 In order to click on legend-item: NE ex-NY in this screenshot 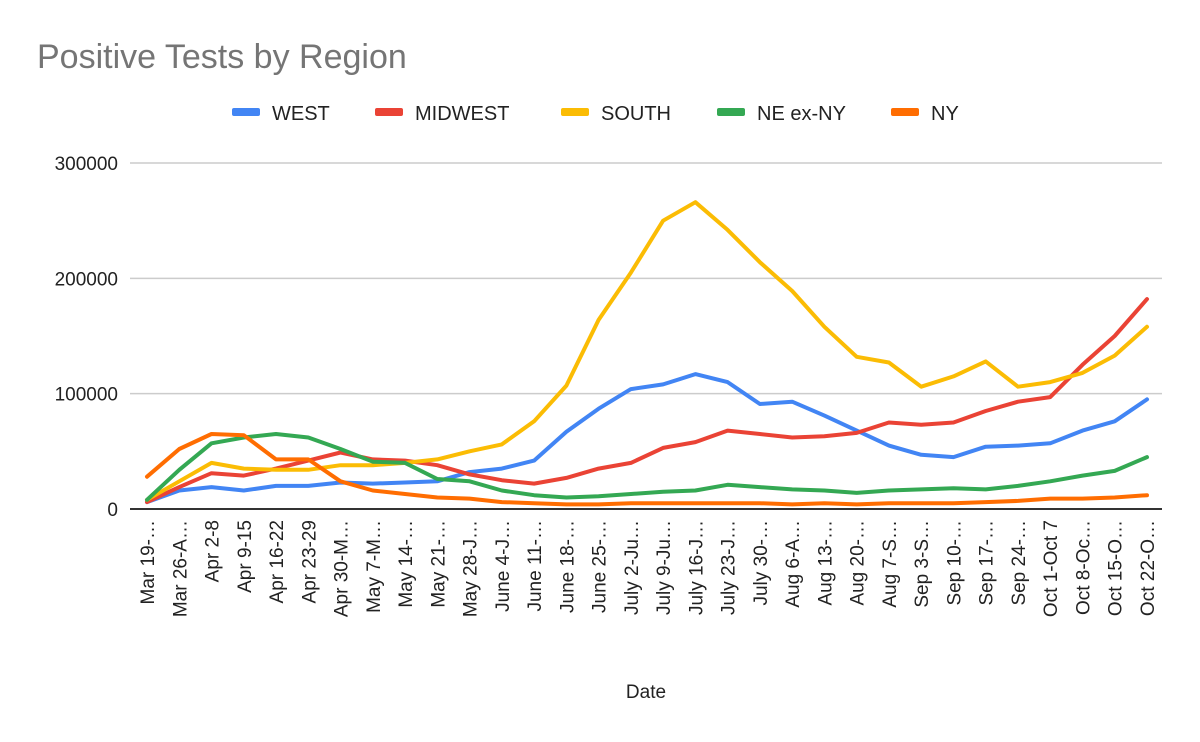, I will do `click(781, 114)`.